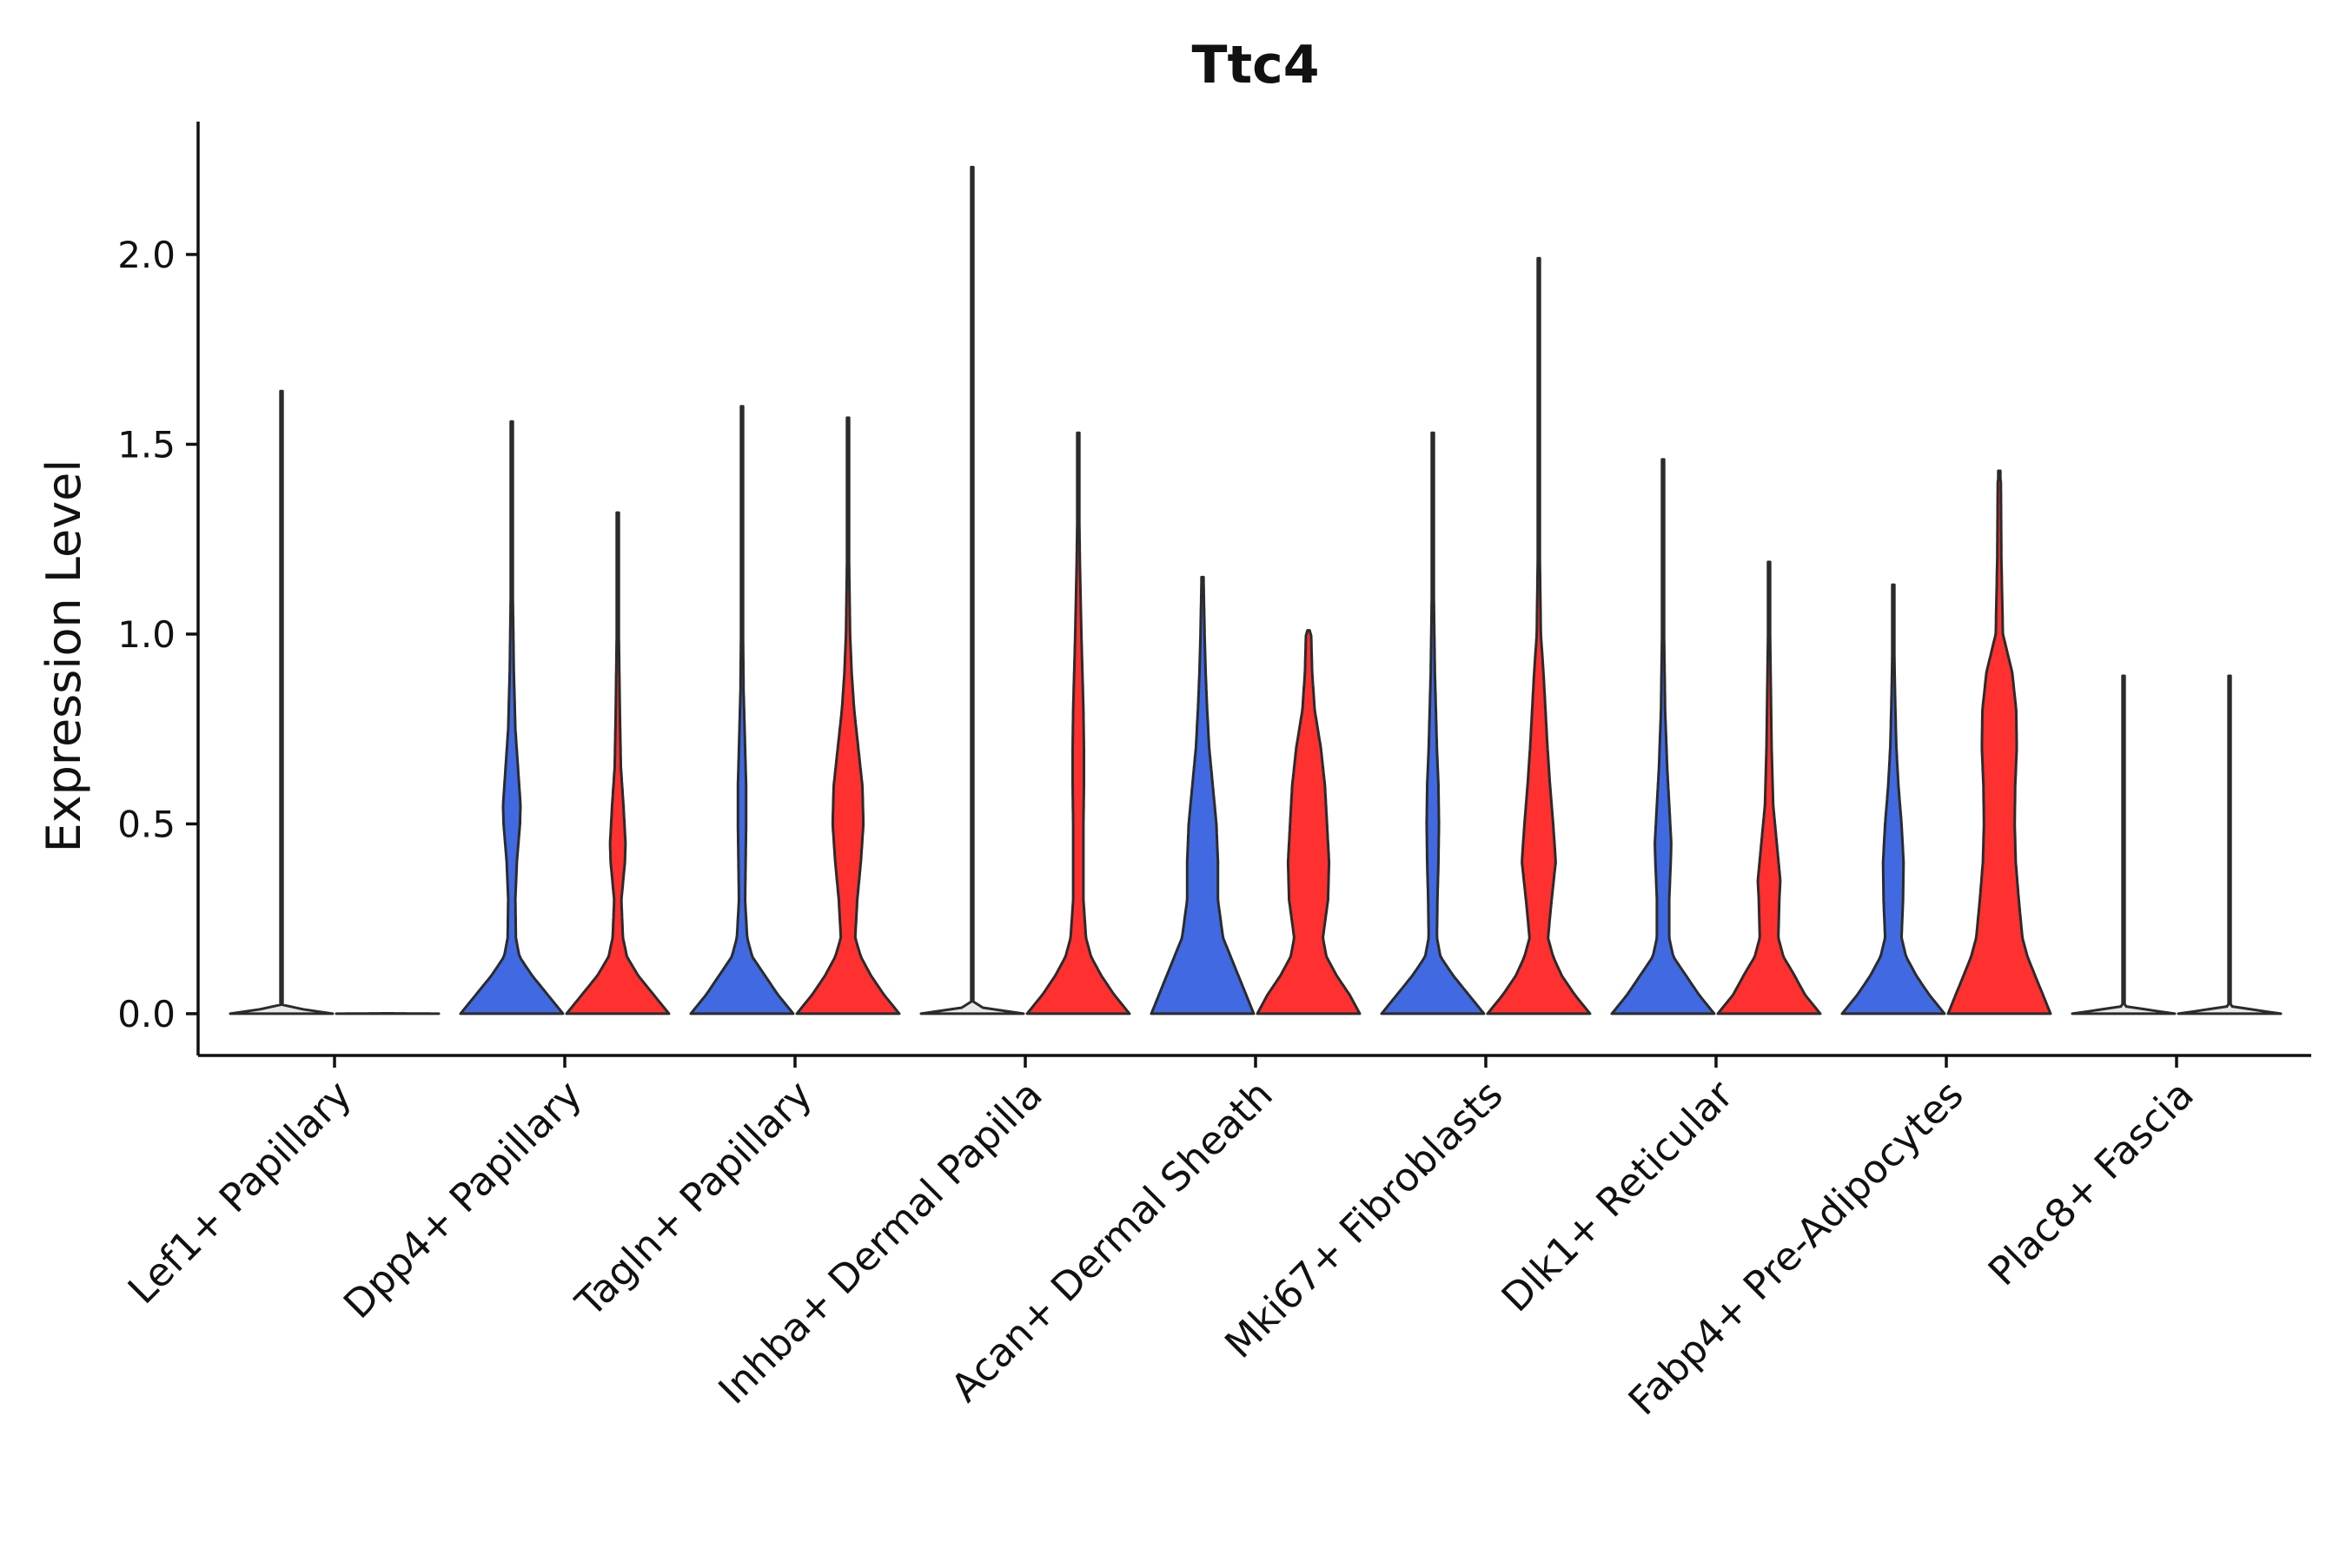  I want to click on violin-7-left, so click(1894, 799).